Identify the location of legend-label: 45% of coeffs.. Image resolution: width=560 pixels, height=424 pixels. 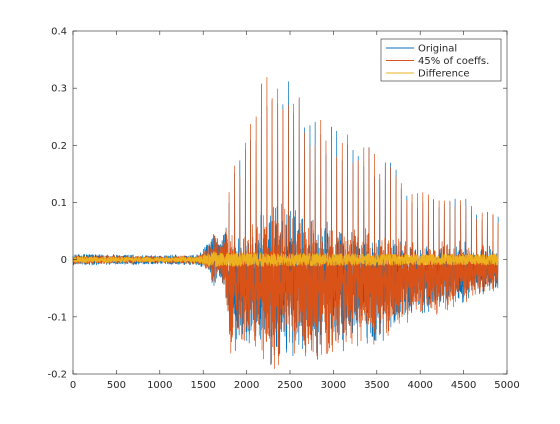
(453, 61).